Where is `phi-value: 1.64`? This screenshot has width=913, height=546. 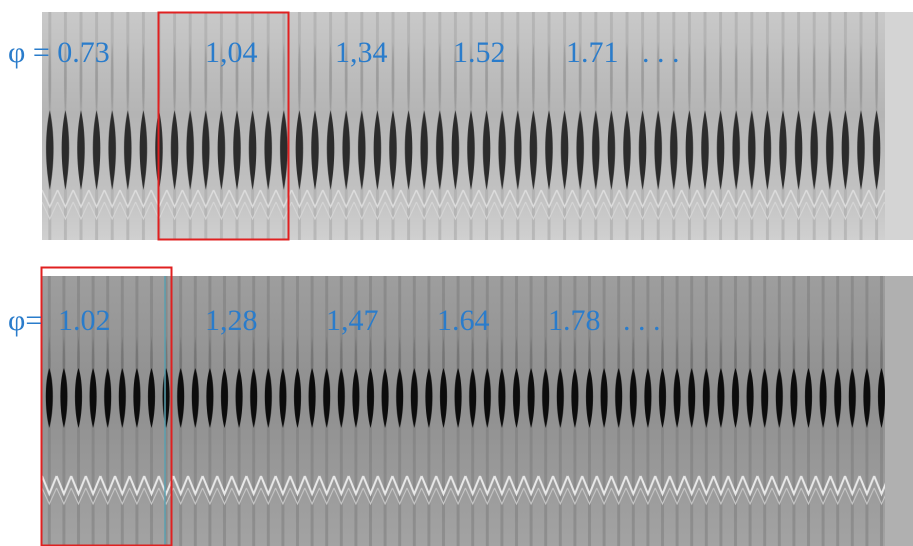
phi-value: 1.64 is located at coordinates (463, 320).